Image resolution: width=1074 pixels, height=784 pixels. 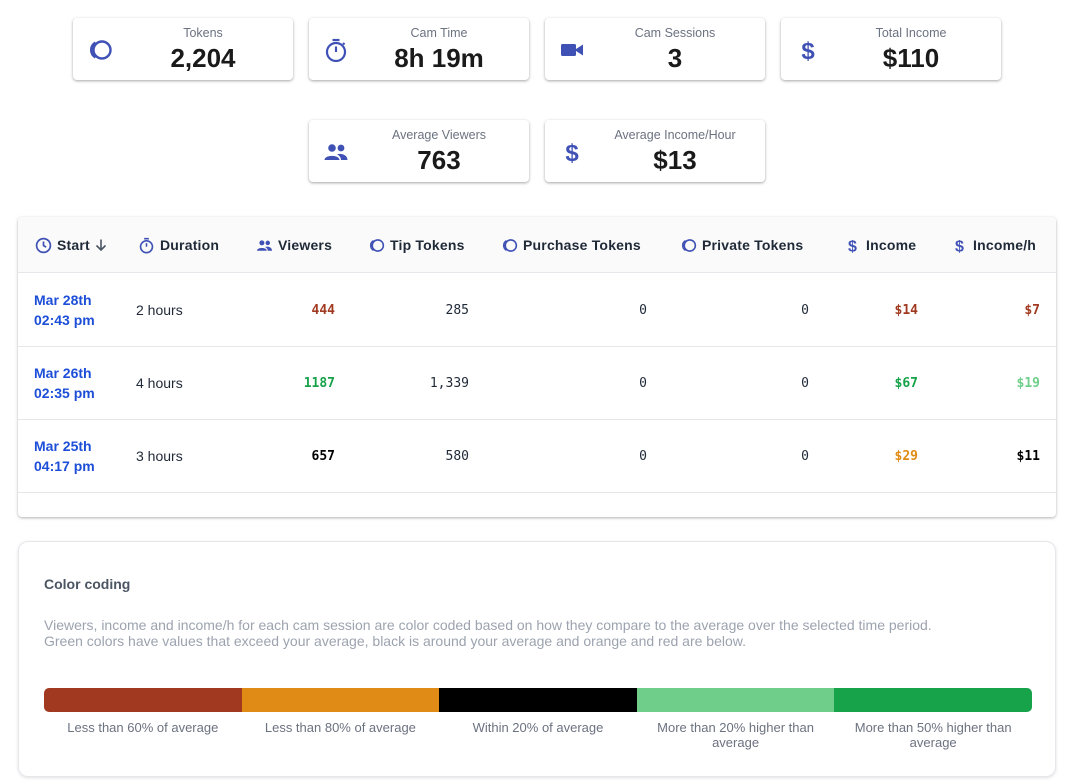 I want to click on column-header-income-per-hour: $ Income/h, so click(x=993, y=245).